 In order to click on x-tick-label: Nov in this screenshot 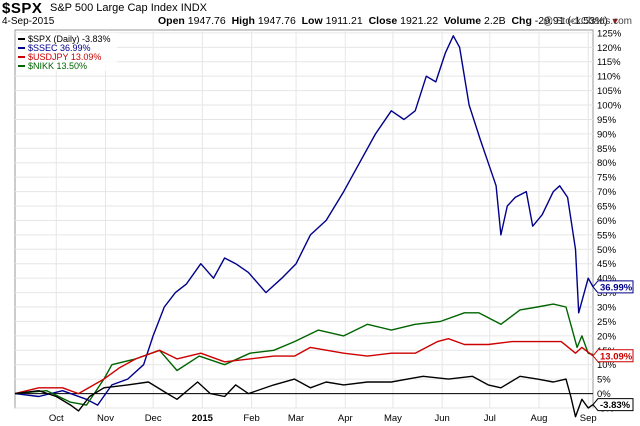, I will do `click(105, 418)`.